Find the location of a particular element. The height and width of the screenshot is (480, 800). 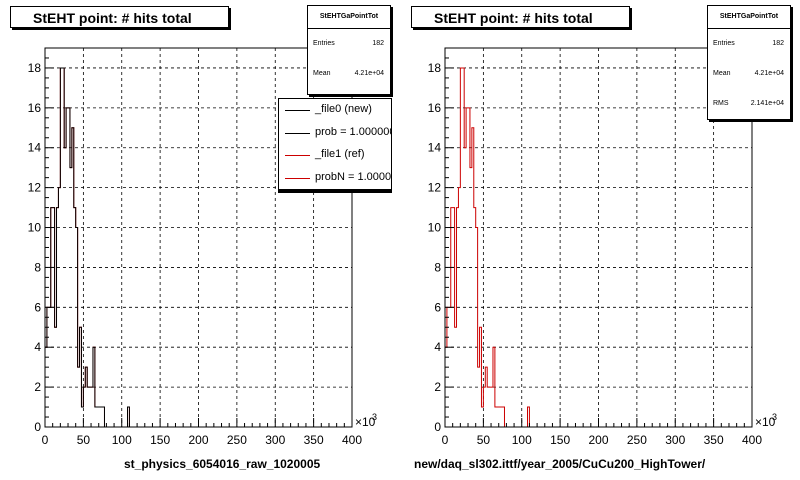

plot-title-left: StEHT point: # hits total is located at coordinates (119, 17).